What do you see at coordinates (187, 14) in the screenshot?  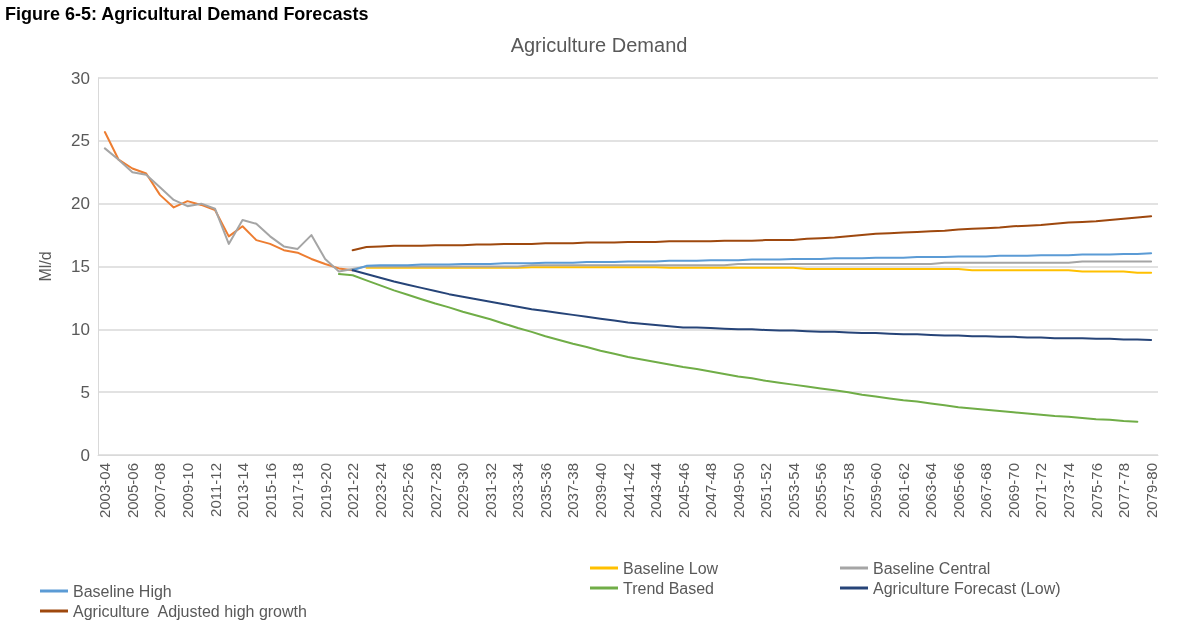 I see `chart-title: Figure 6-5: Agricultural Demand Forecasts` at bounding box center [187, 14].